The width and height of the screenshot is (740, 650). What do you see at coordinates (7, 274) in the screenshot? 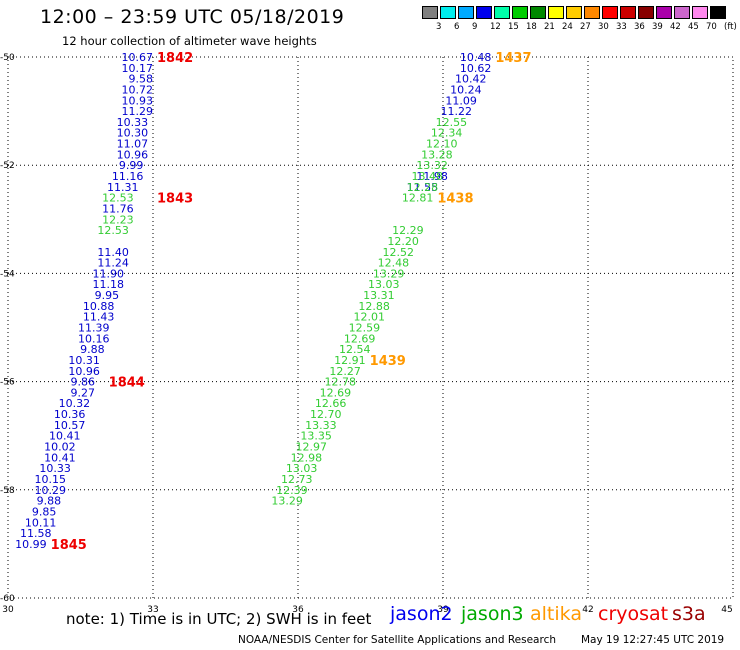
I see `y-tick-label: -54` at bounding box center [7, 274].